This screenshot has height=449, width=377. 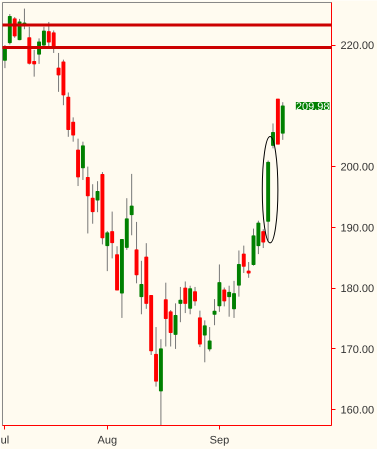 I want to click on y-tick-label: 180.00, so click(x=357, y=289).